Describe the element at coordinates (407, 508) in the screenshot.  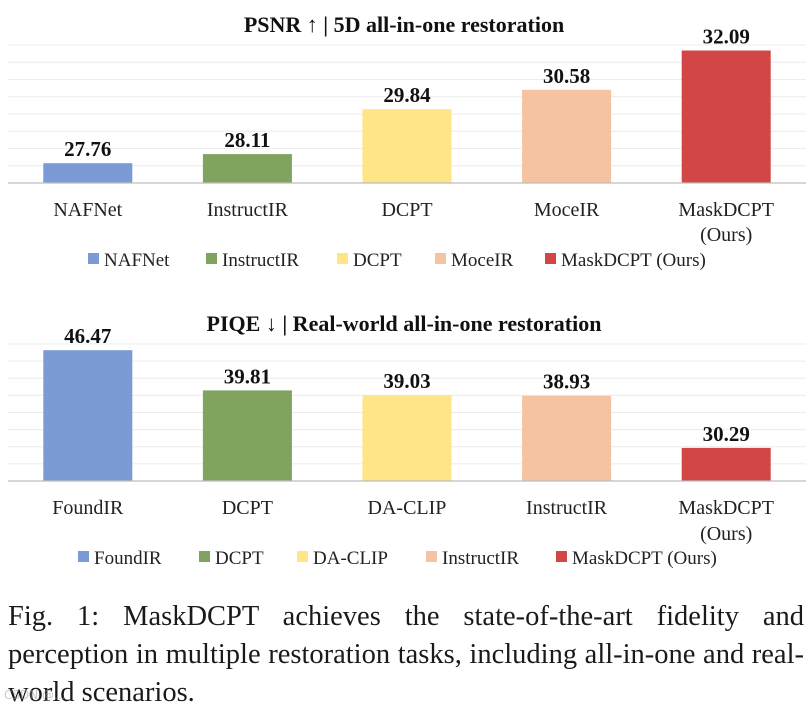
I see `x-tick-label: DA-CLIP` at that location.